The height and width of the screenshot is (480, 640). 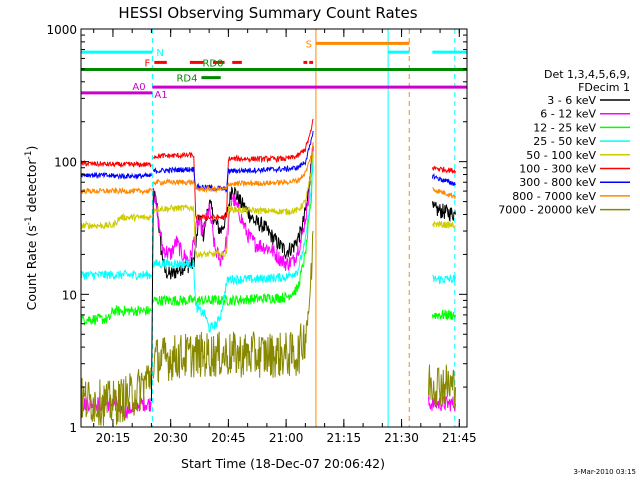 I want to click on flag-bars: NF S RD0 RD4 A0 A1, so click(x=274, y=70).